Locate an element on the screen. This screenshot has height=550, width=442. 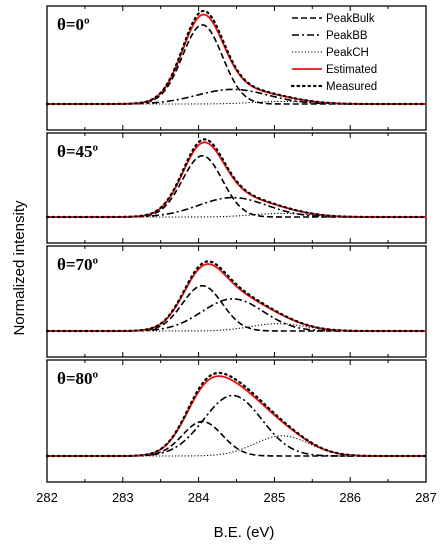
x-tick-label: 284 is located at coordinates (199, 497).